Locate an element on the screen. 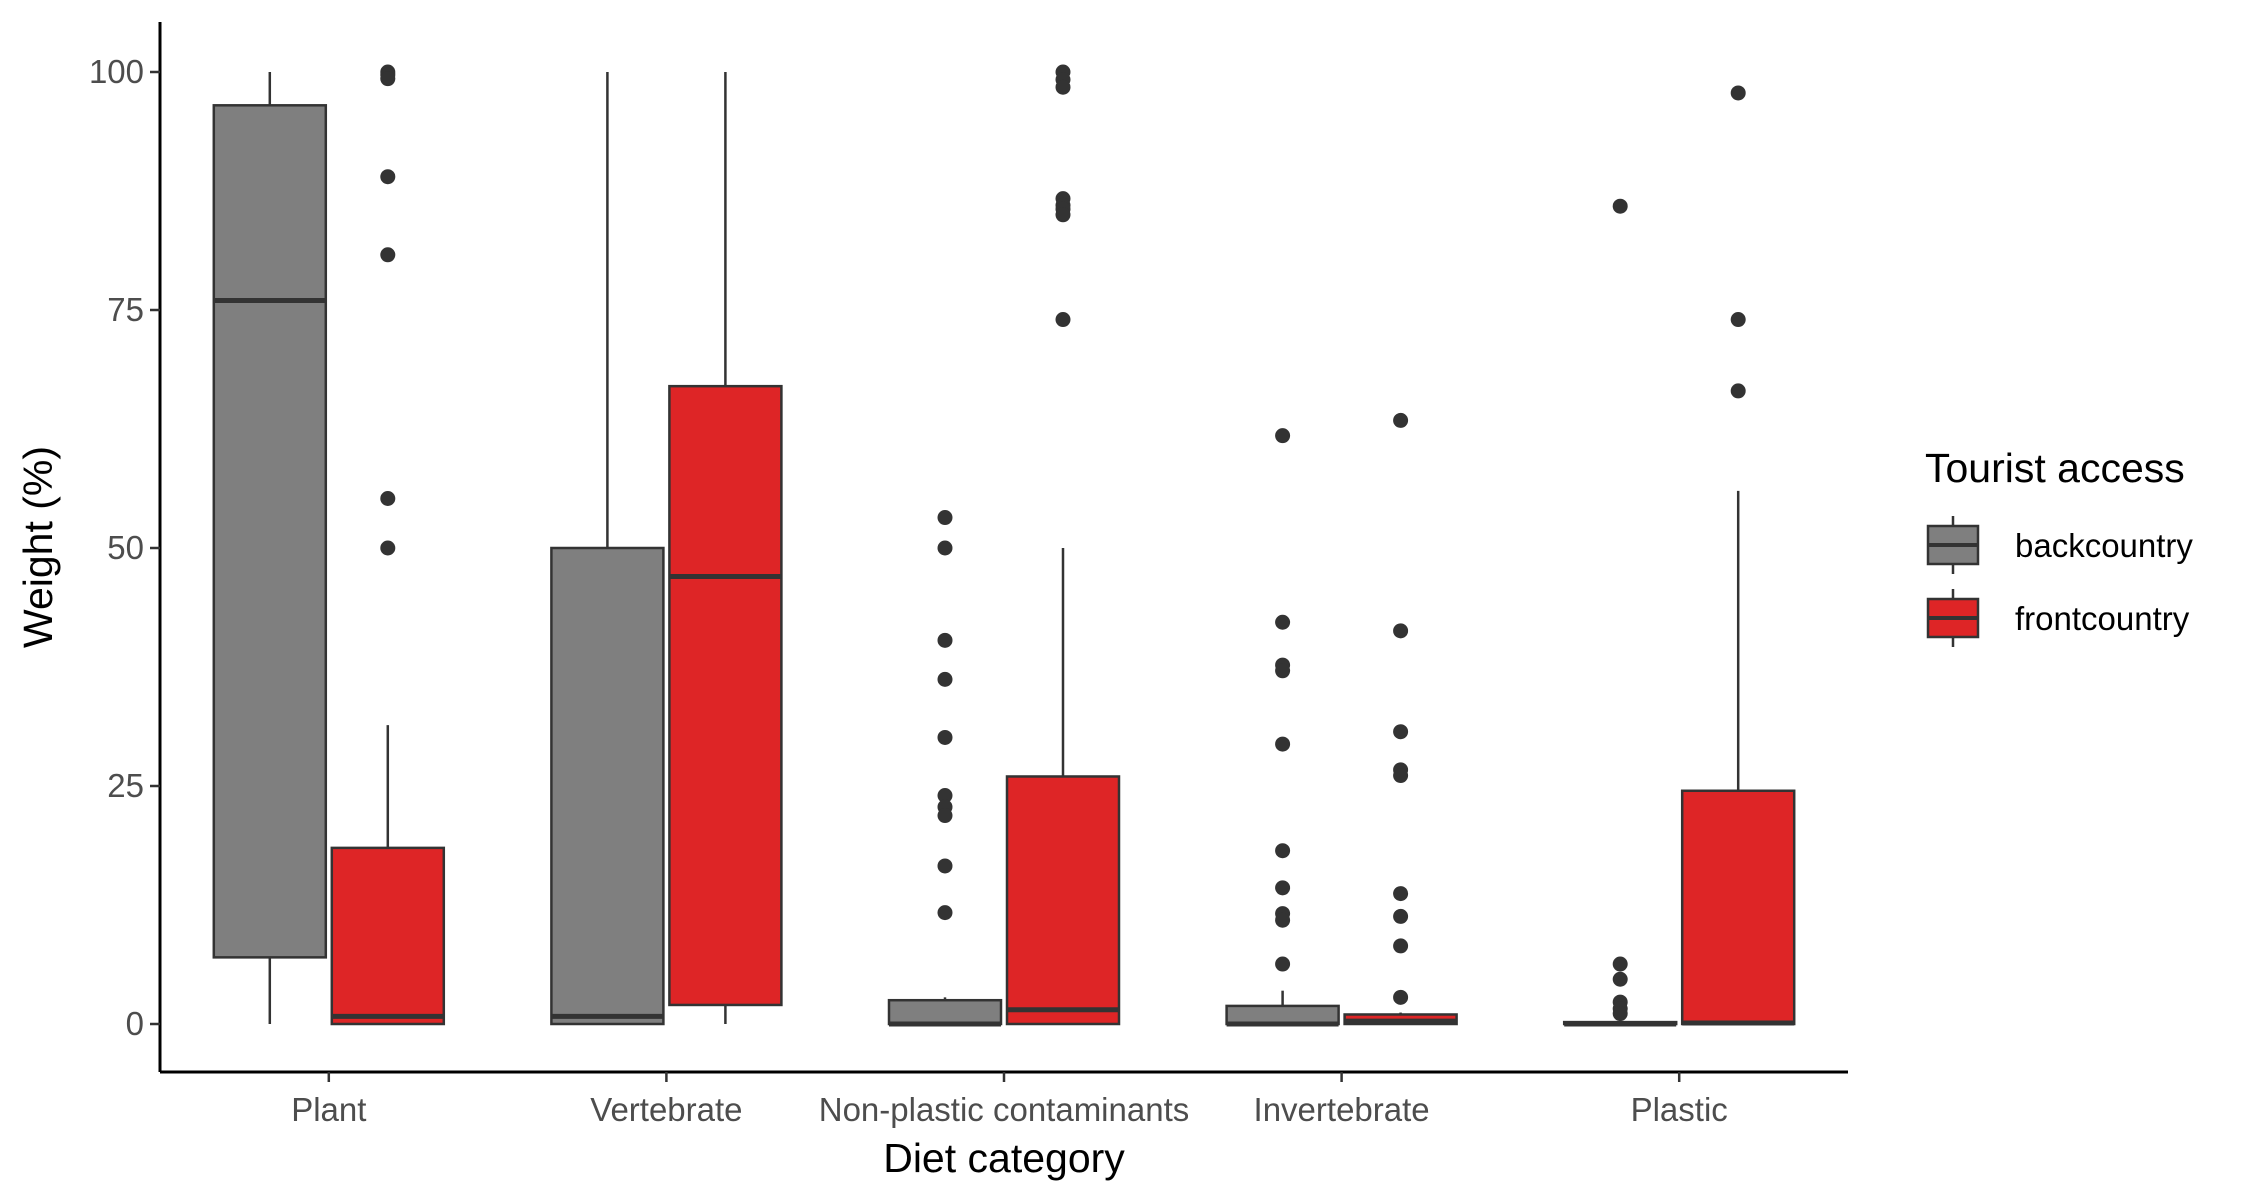 This screenshot has height=1200, width=2250. x-tick-label: Non-plastic contaminants is located at coordinates (1004, 1109).